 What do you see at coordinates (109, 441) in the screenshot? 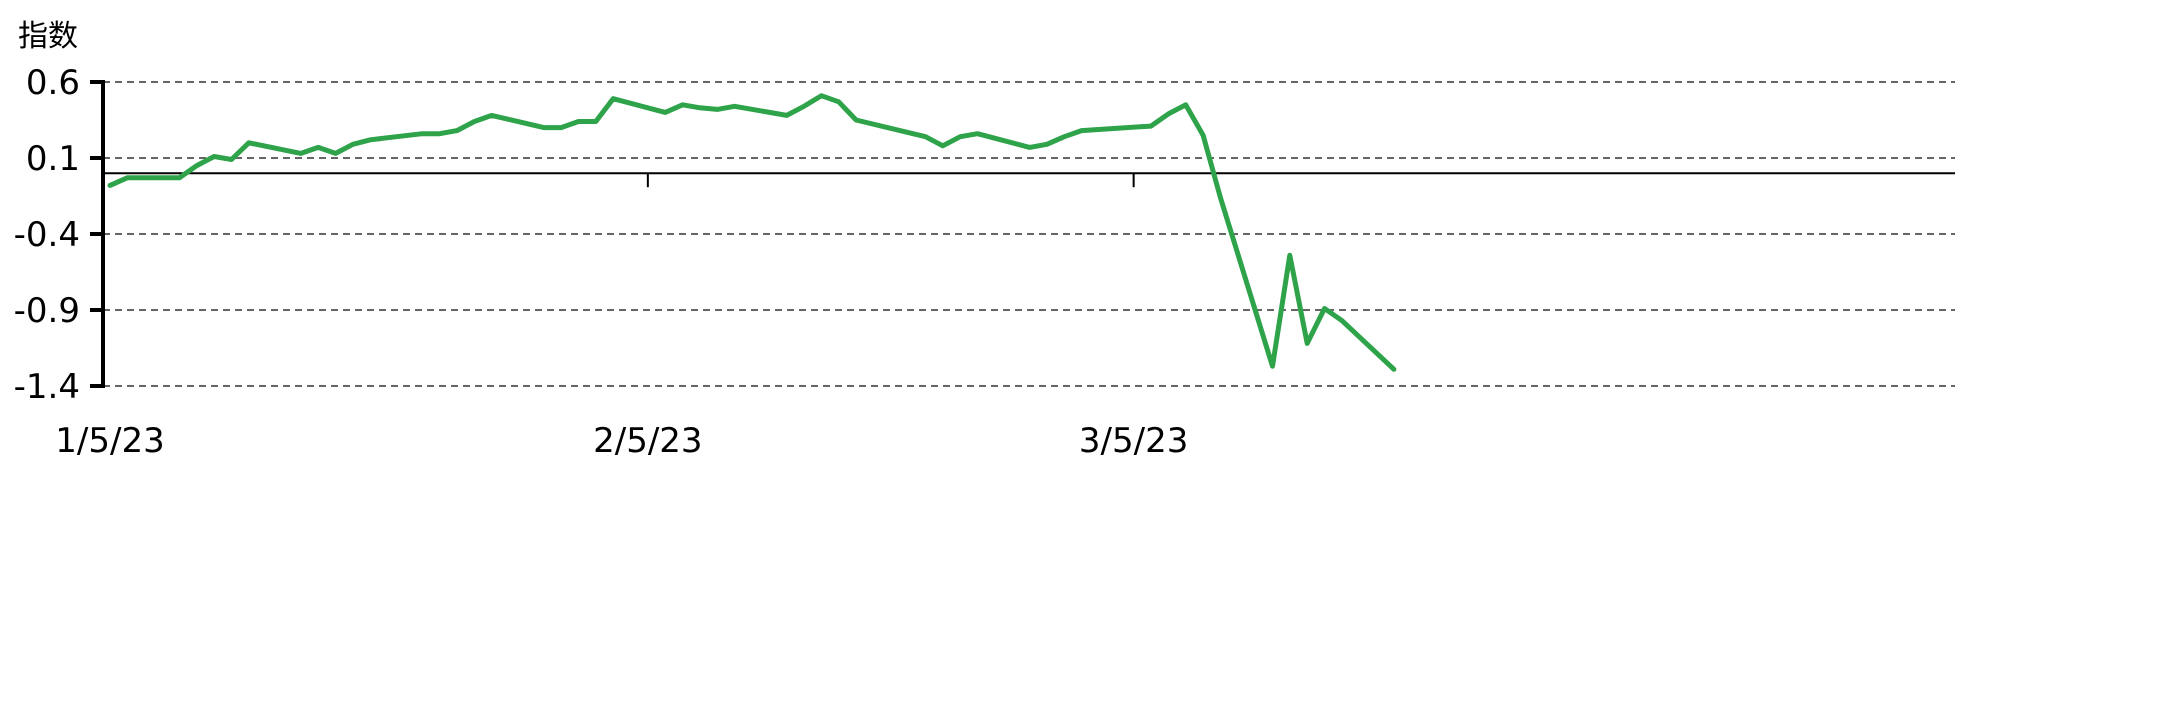
I see `x-tick-label: 1/5/23` at bounding box center [109, 441].